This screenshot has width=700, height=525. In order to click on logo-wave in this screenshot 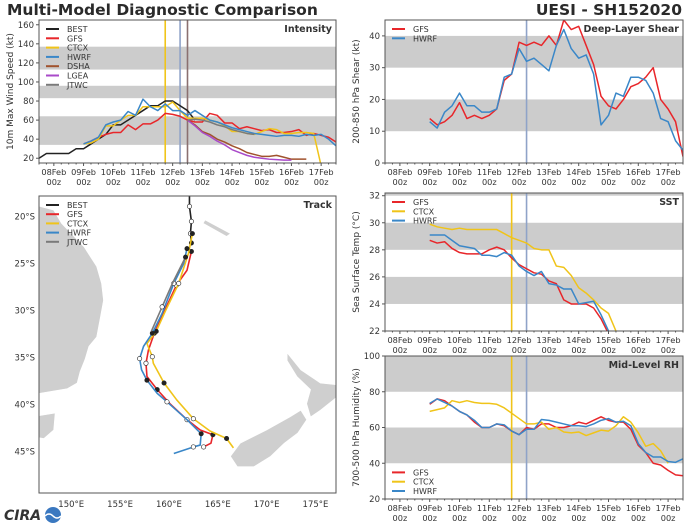, I will do `click(53, 516)`.